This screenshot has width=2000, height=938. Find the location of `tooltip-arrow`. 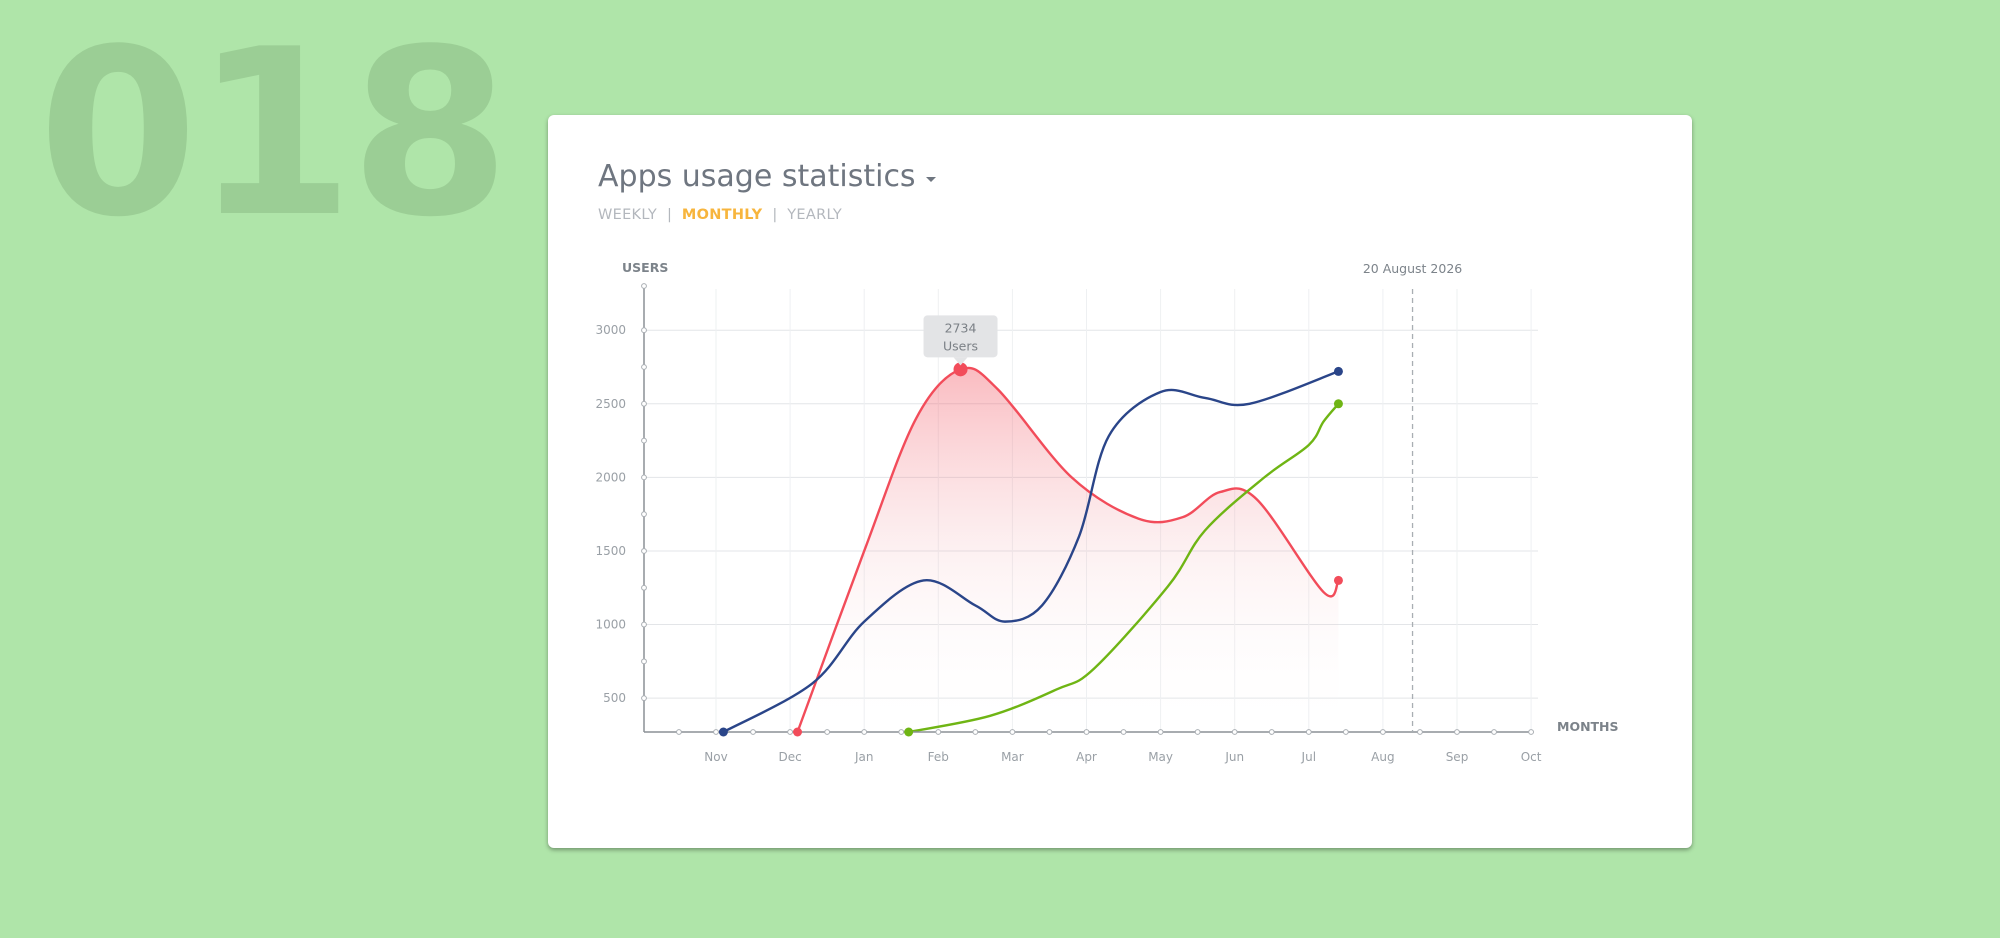

tooltip-arrow is located at coordinates (960, 361).